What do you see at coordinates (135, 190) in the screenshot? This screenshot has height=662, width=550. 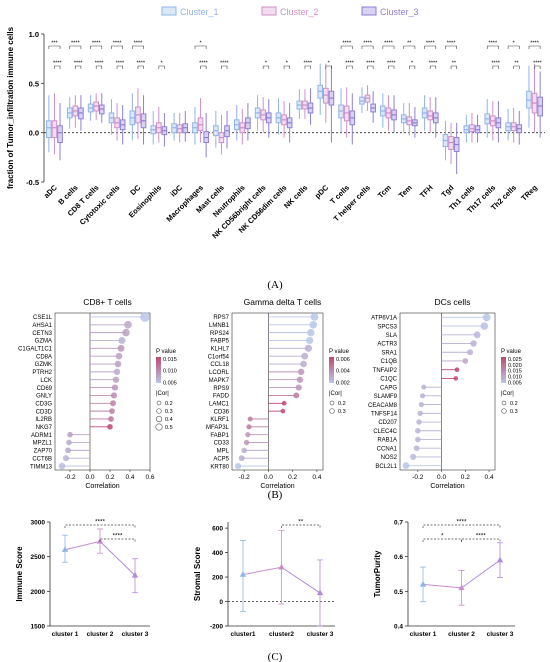 I see `x-tick-label: DC` at bounding box center [135, 190].